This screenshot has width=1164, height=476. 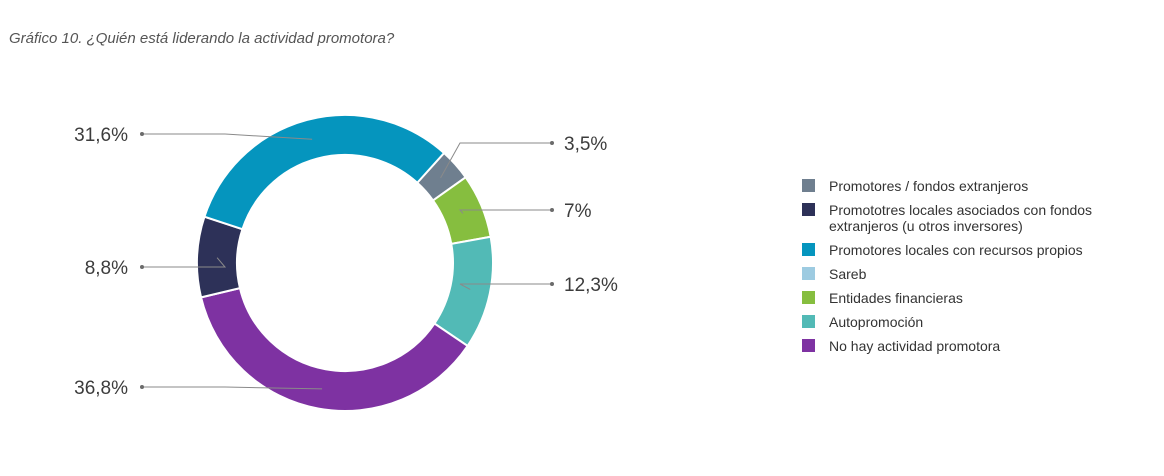 I want to click on slice-value-label: 3,5%, so click(x=585, y=144).